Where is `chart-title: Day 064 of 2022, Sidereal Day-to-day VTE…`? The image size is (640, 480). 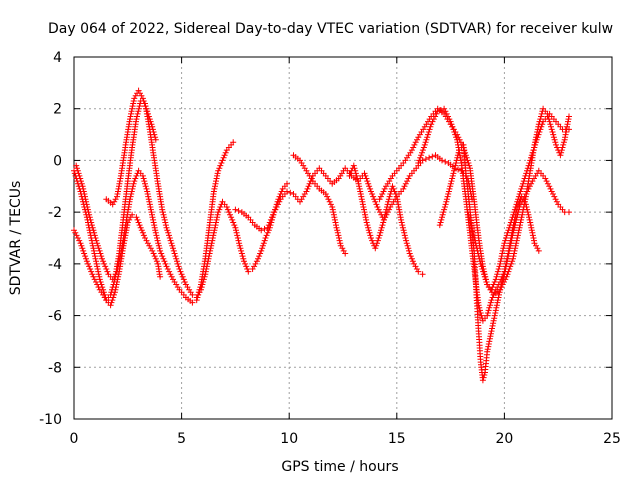 chart-title: Day 064 of 2022, Sidereal Day-to-day VTE… is located at coordinates (330, 29).